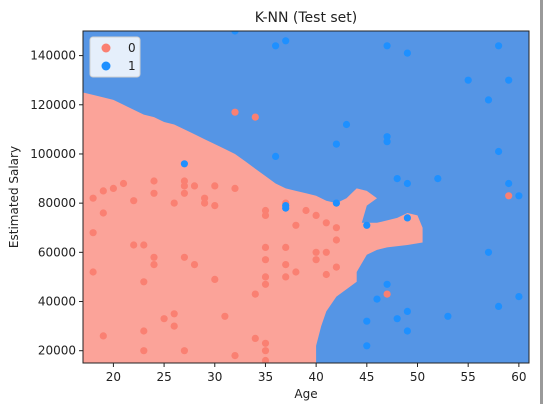  I want to click on x-tick-label: 50, so click(417, 377).